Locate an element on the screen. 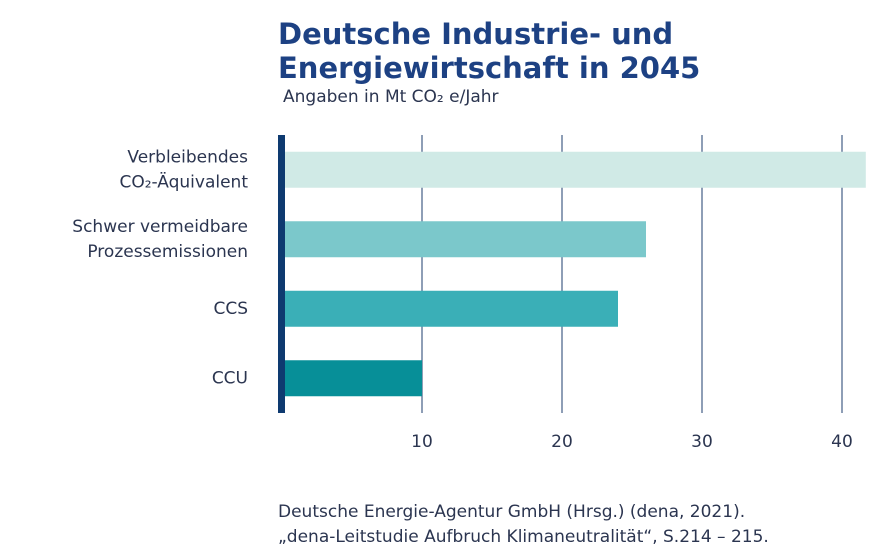  y-tick-label: CCU is located at coordinates (230, 378).